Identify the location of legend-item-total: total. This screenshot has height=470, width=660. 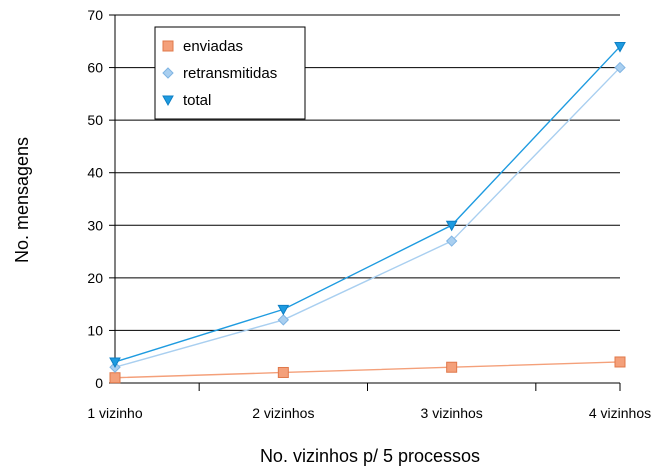
(186, 100).